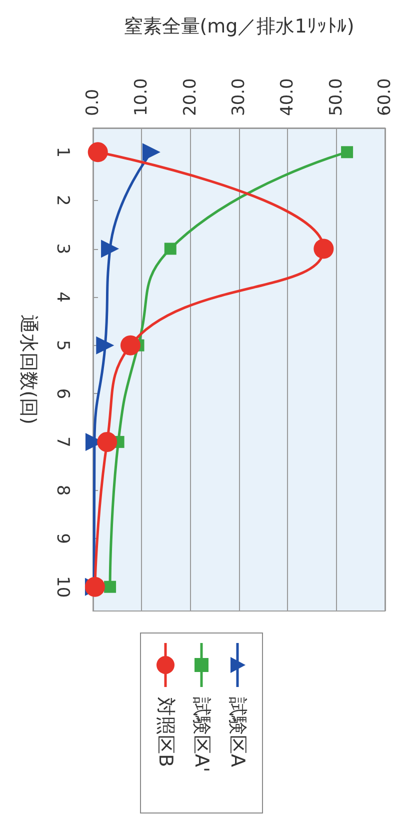  Describe the element at coordinates (336, 97) in the screenshot. I see `x-tick-label: 50.0` at that location.